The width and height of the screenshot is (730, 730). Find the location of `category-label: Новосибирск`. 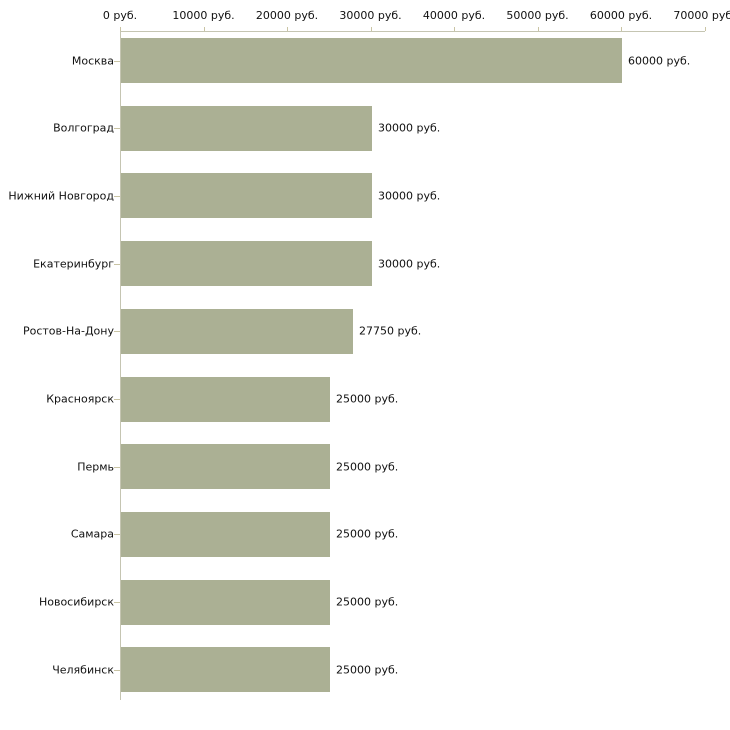

category-label: Новосибирск is located at coordinates (76, 602).